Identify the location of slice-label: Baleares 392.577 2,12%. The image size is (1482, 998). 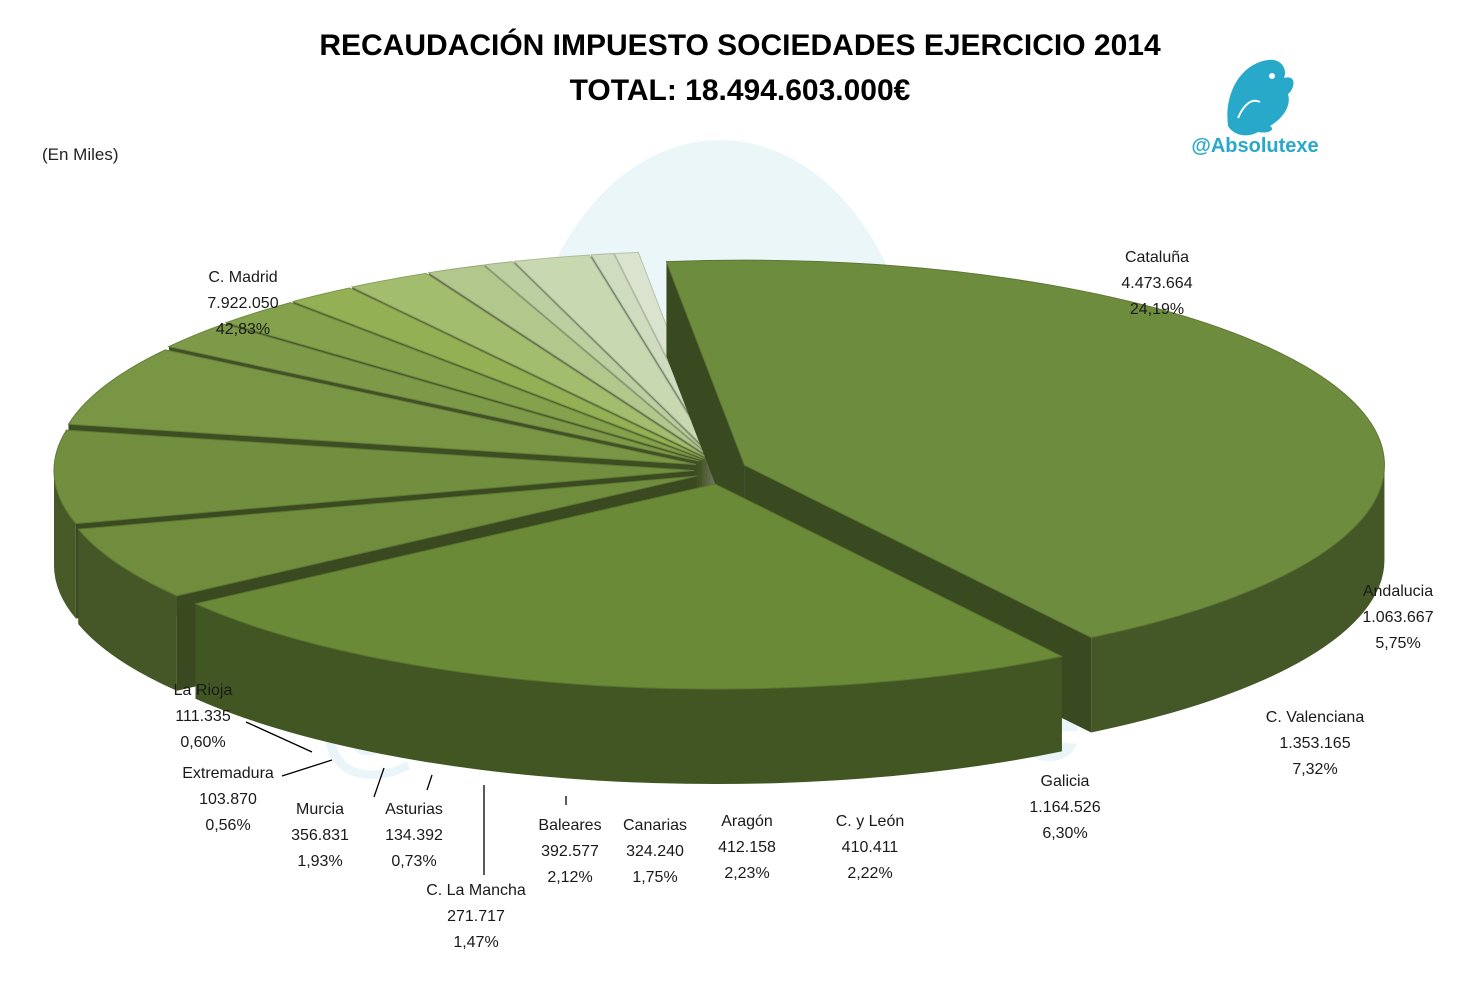
(569, 851).